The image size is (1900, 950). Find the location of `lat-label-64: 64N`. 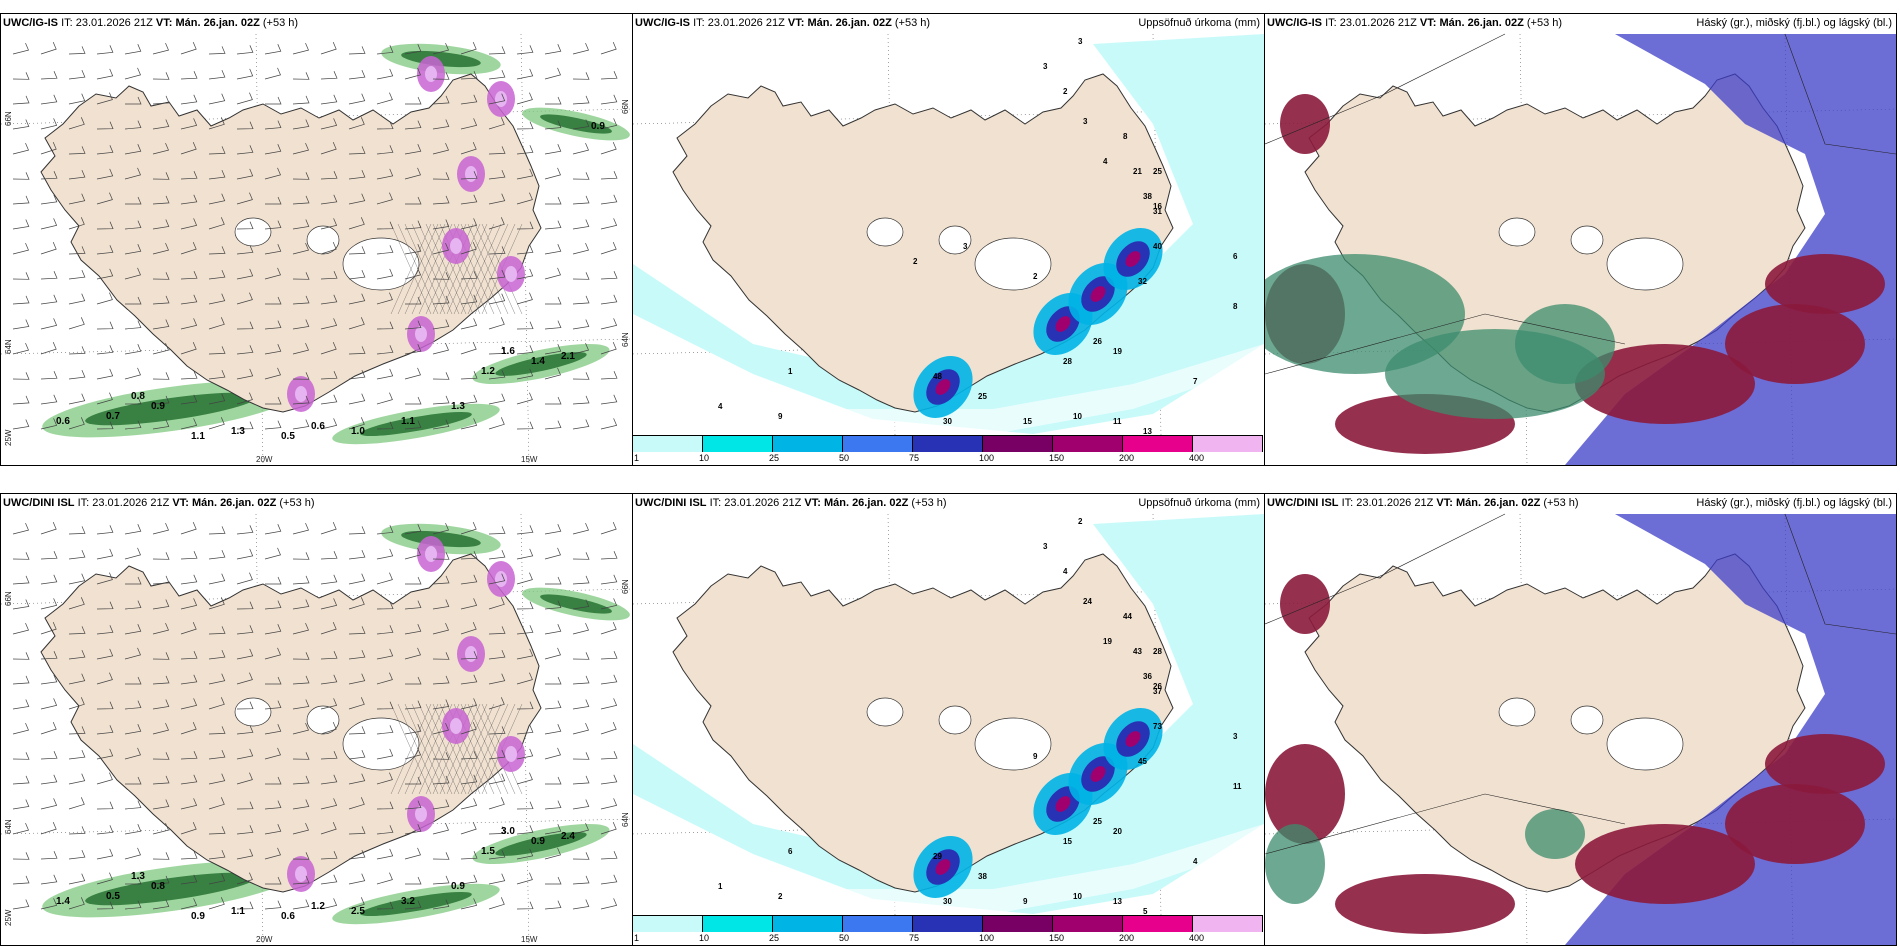

lat-label-64: 64N is located at coordinates (8, 826).